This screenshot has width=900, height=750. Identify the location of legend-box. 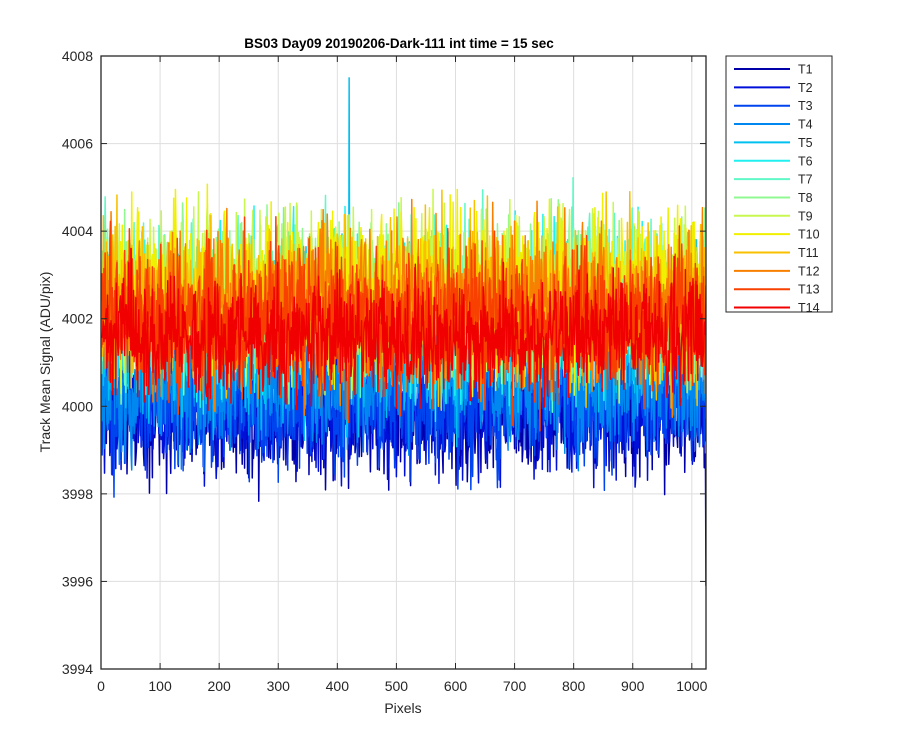
(779, 184).